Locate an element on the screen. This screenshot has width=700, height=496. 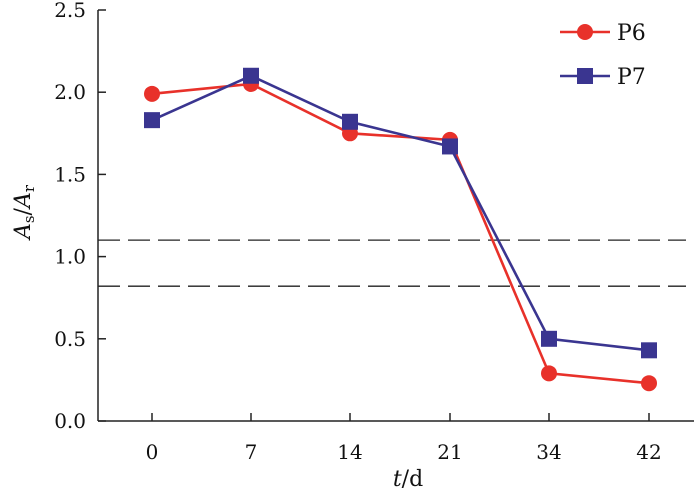
y-tick-label: 2.0 is located at coordinates (70, 92).